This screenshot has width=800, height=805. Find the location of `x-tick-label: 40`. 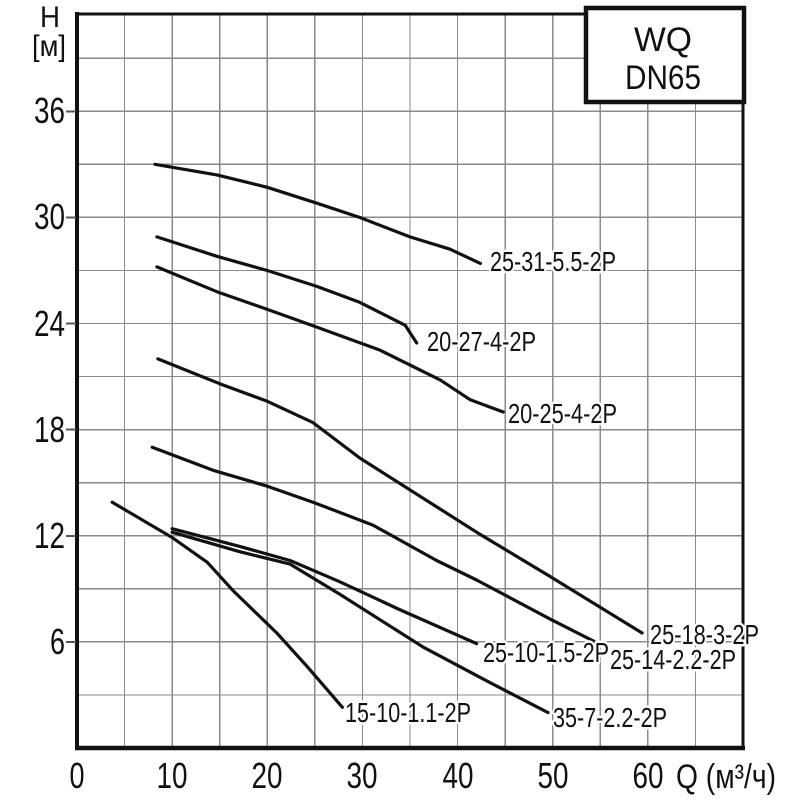

x-tick-label: 40 is located at coordinates (458, 775).